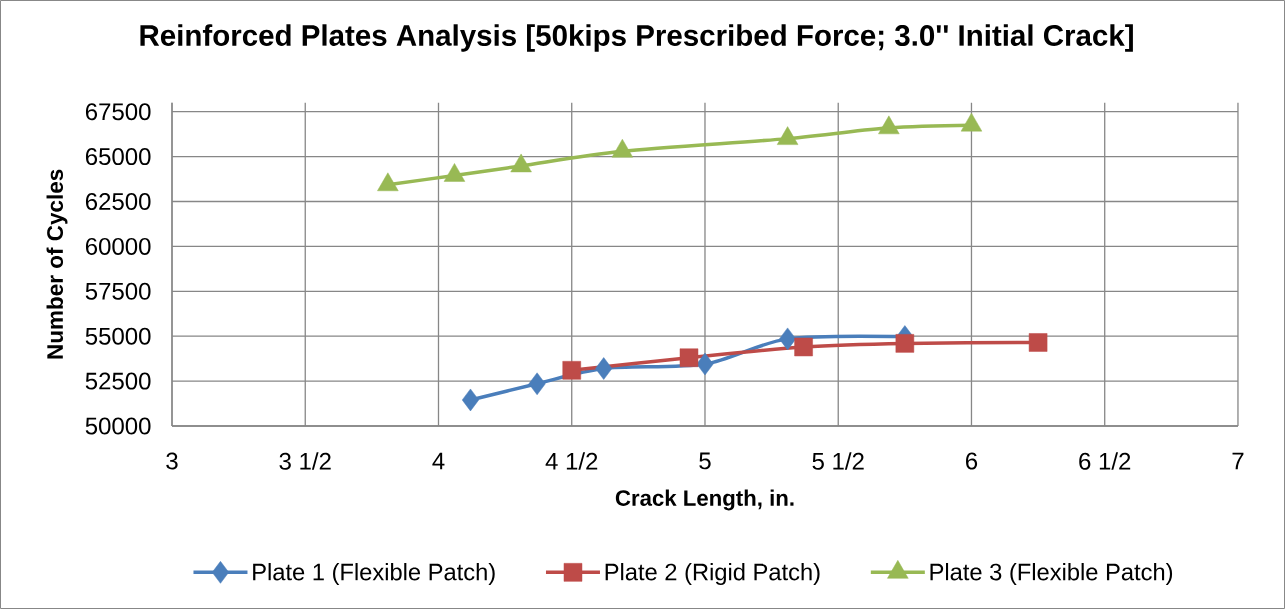 The width and height of the screenshot is (1285, 609). What do you see at coordinates (118, 426) in the screenshot?
I see `y-tick-label: 50000` at bounding box center [118, 426].